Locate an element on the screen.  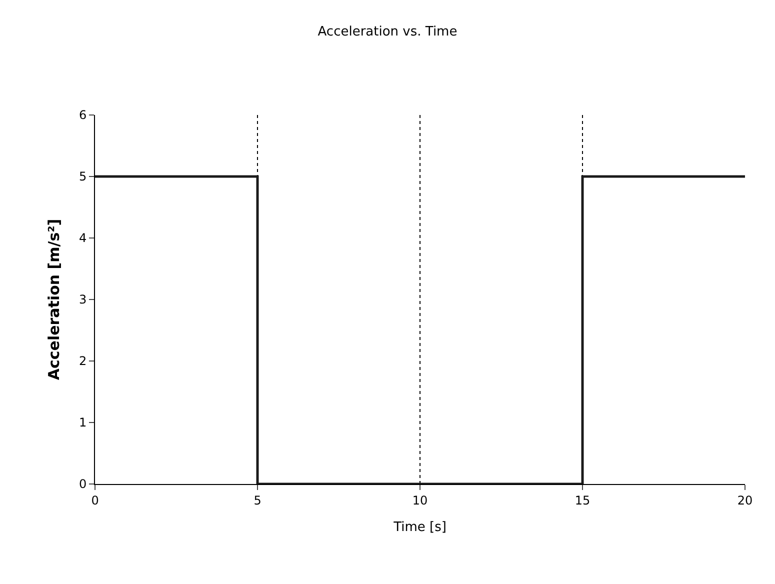
x-axis-title: Time [s] is located at coordinates (419, 527).